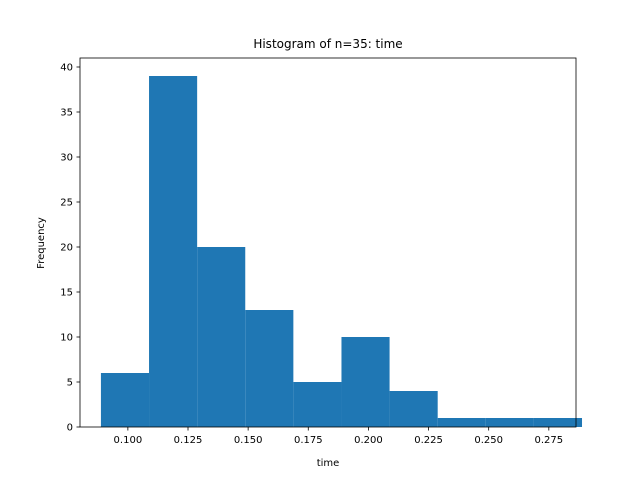  What do you see at coordinates (548, 440) in the screenshot?
I see `x-tick-label: 0.275` at bounding box center [548, 440].